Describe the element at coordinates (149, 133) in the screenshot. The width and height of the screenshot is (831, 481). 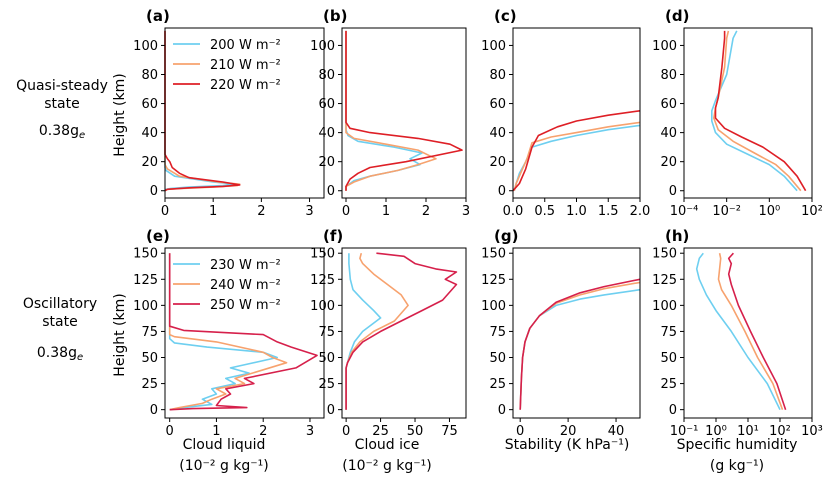
I see `ytick-label-a-2: 40` at that location.